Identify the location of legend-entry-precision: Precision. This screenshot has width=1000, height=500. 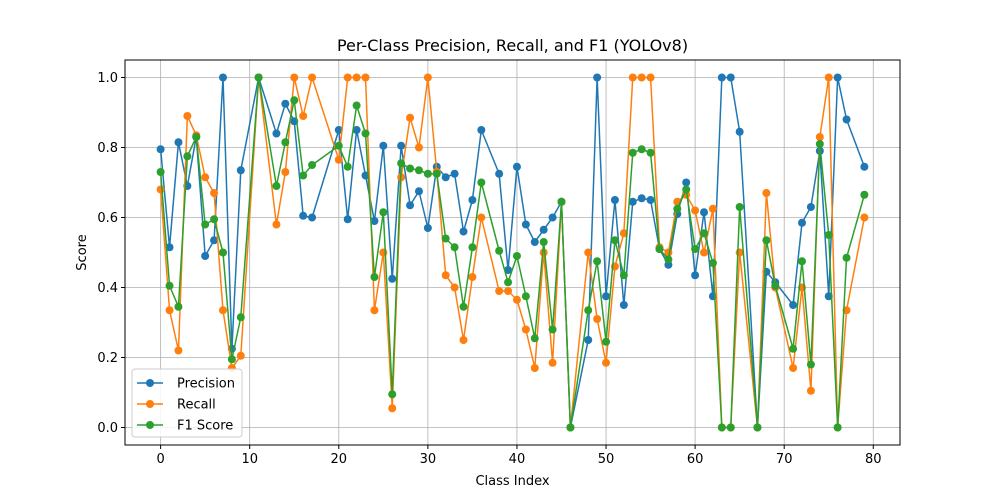
(186, 384).